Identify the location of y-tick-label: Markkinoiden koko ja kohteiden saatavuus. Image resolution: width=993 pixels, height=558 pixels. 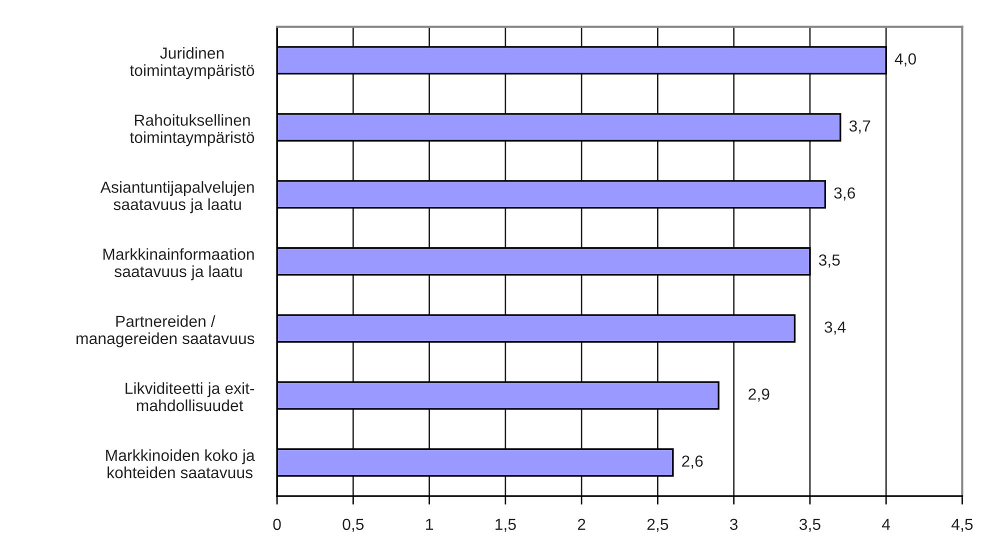
(180, 463).